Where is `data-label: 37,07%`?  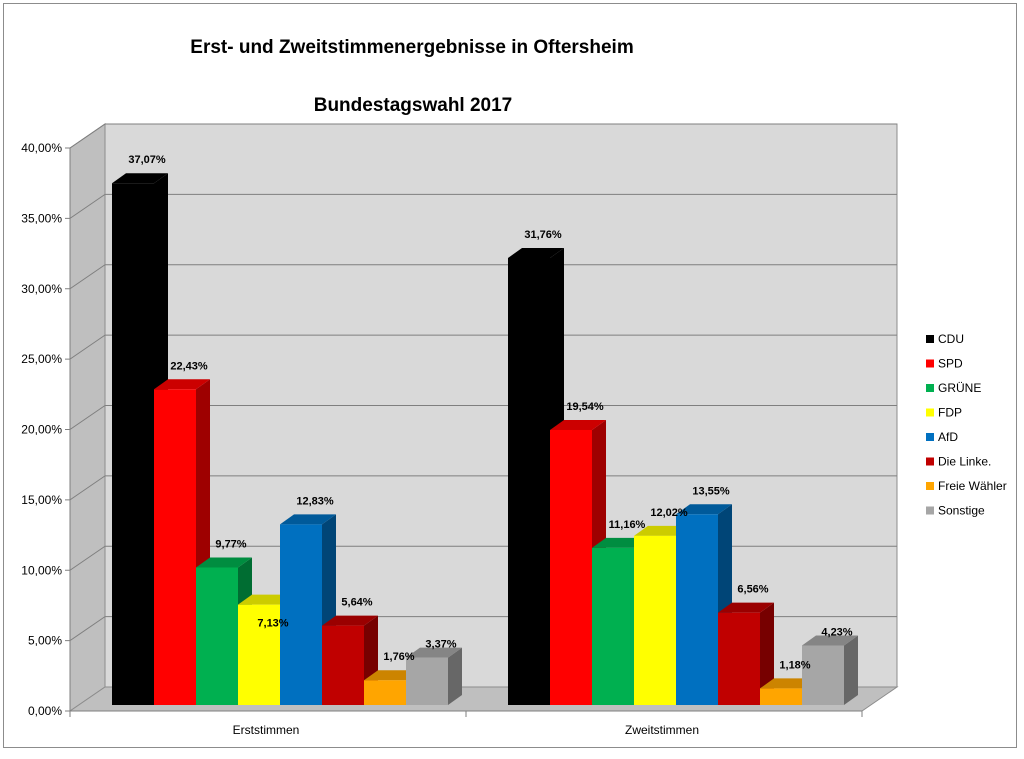 data-label: 37,07% is located at coordinates (147, 160).